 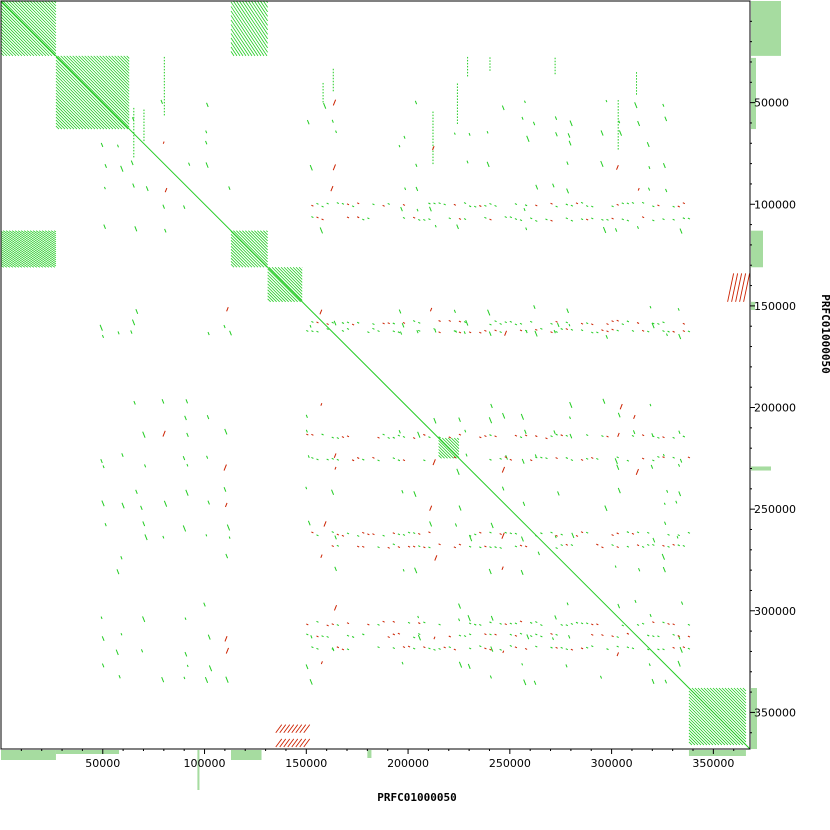 I want to click on reverse-stroke, so click(x=291, y=743).